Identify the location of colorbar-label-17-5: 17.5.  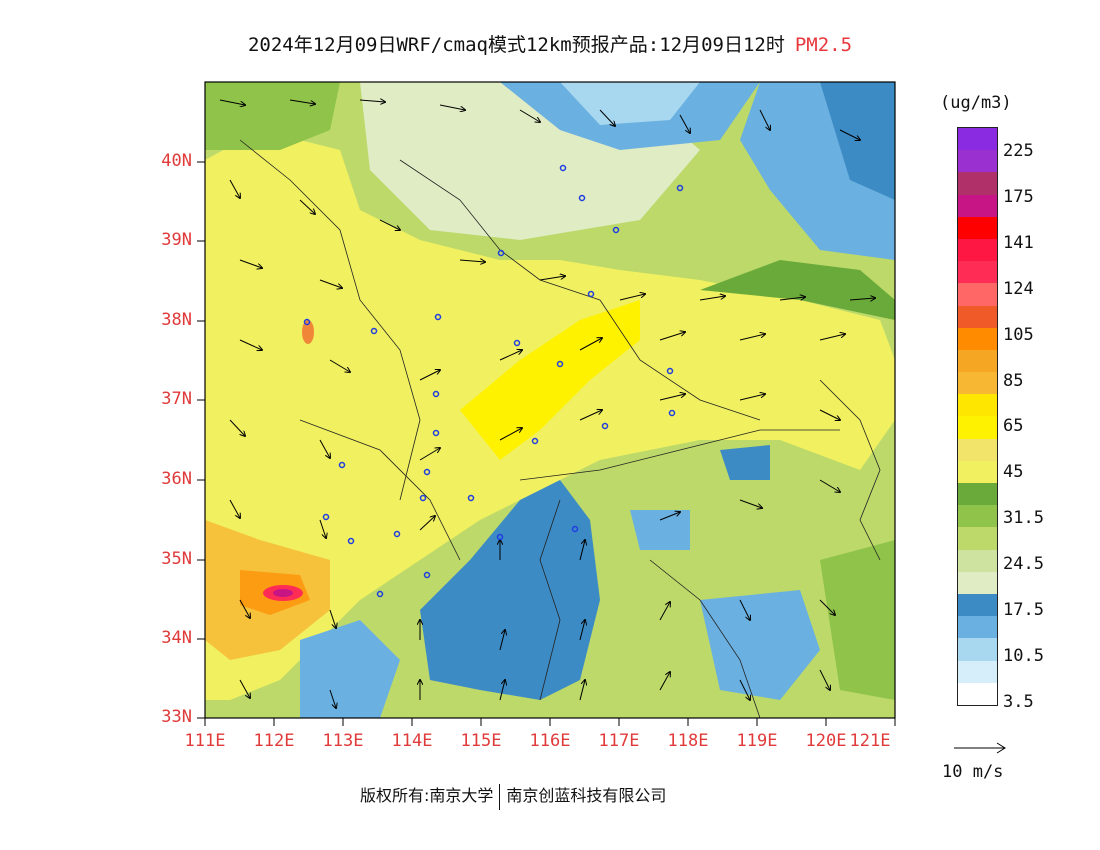
(1023, 610).